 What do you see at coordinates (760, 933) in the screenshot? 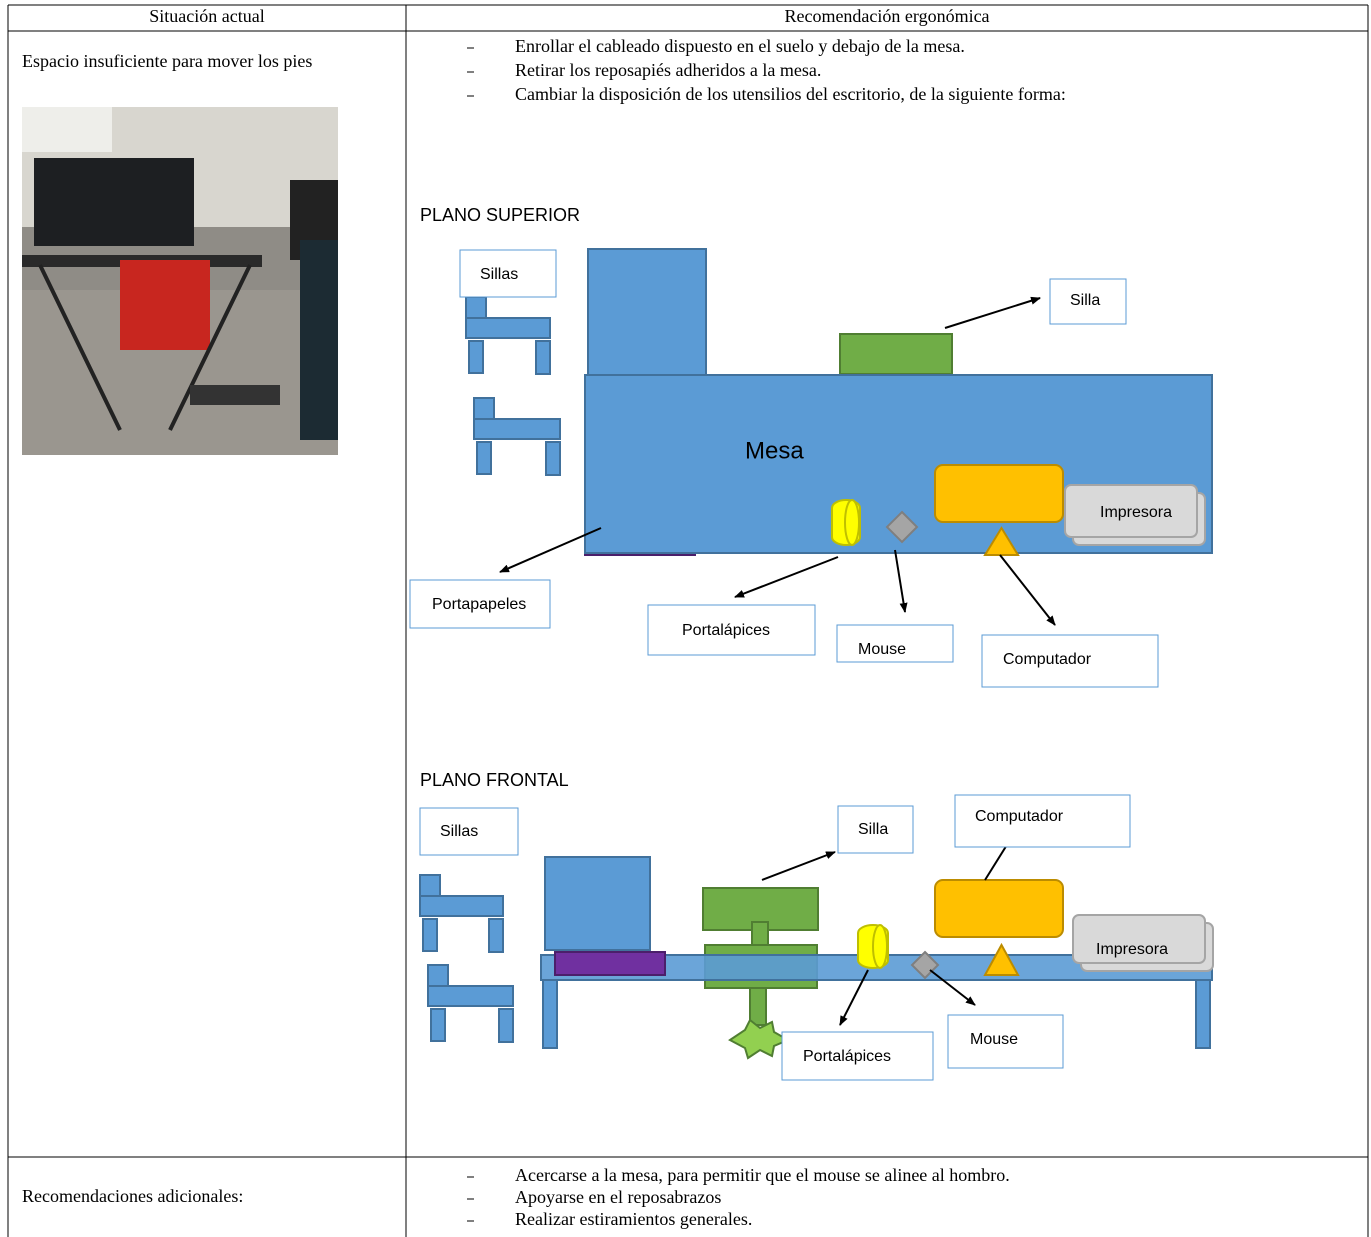
I see `chair-post` at bounding box center [760, 933].